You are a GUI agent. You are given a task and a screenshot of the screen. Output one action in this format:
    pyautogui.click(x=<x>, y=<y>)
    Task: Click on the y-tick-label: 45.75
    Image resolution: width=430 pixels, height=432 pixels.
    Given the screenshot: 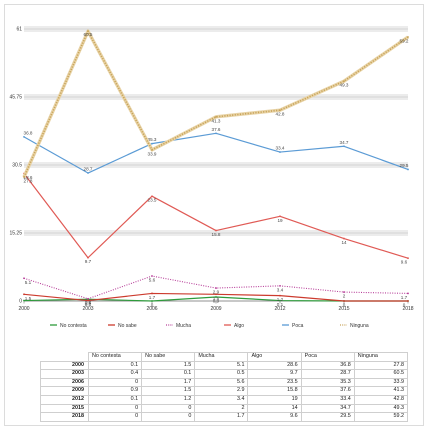 What is the action you would take?
    pyautogui.click(x=15, y=98)
    